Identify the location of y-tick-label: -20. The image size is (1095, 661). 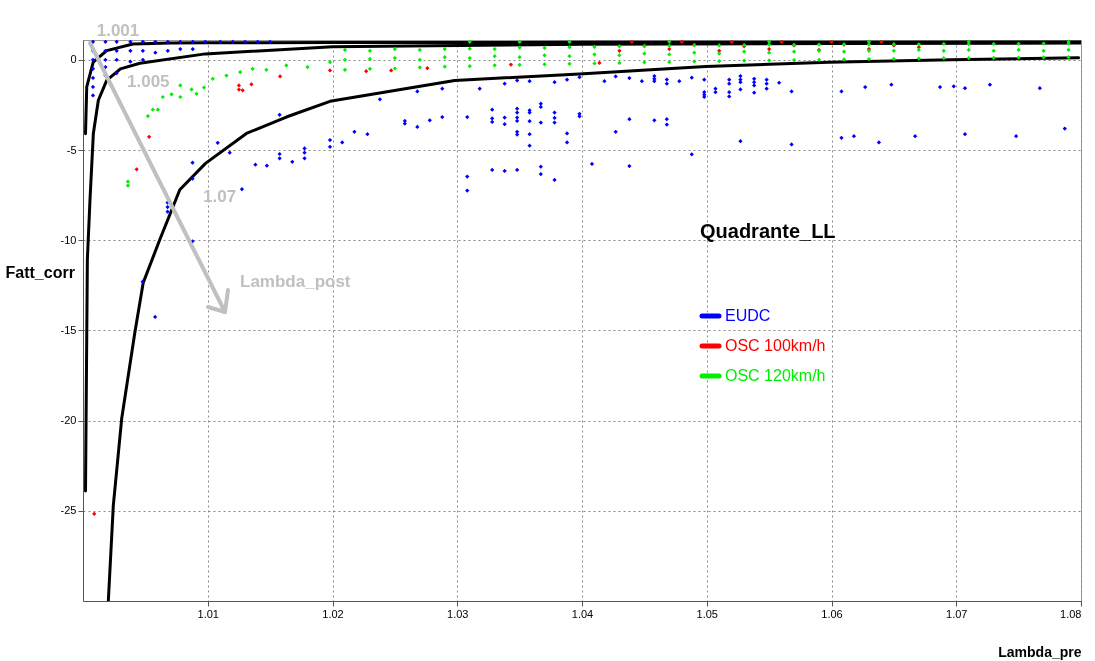
(68, 420).